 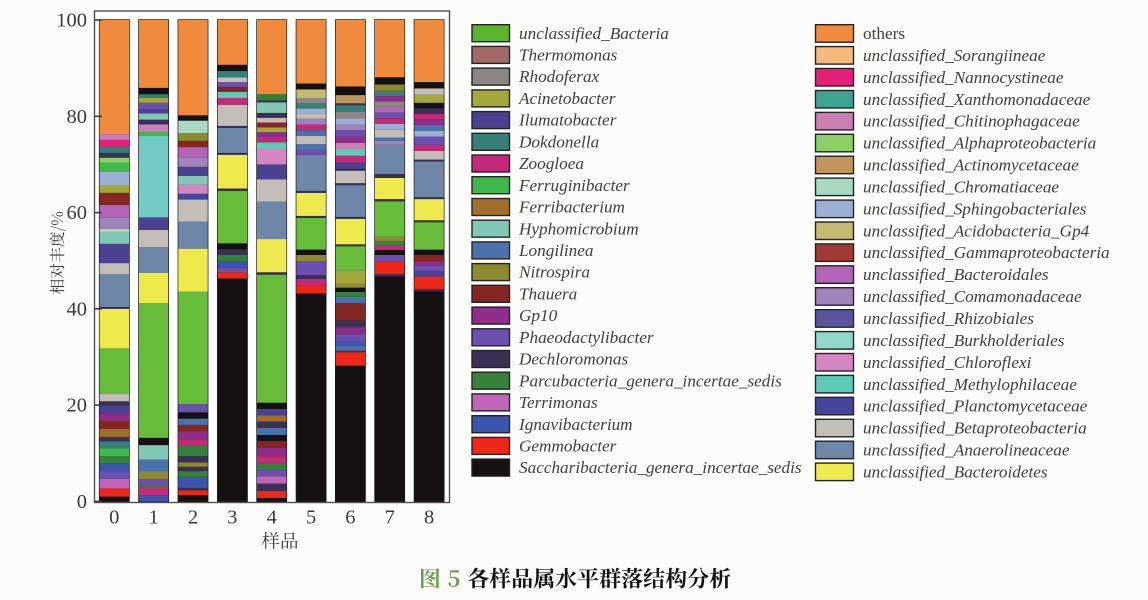 What do you see at coordinates (558, 141) in the screenshot?
I see `svg-text: Dokdonella` at bounding box center [558, 141].